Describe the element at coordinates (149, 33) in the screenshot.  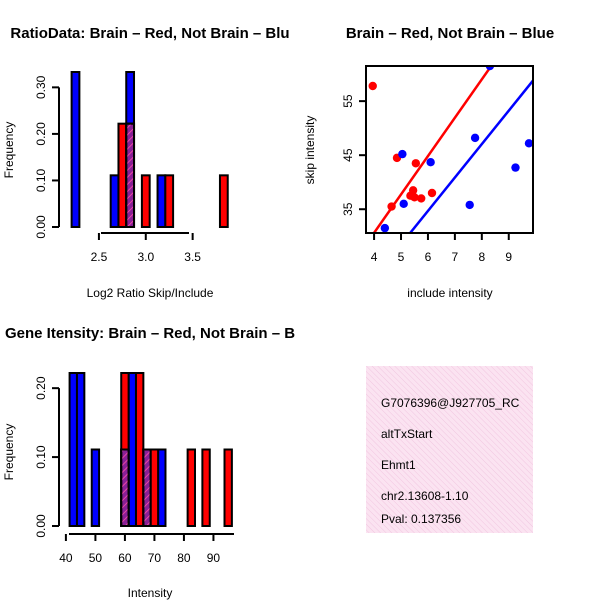
I see `ratio-hist-title: RatioData: Brain – Red, Not Brain – Blu` at that location.